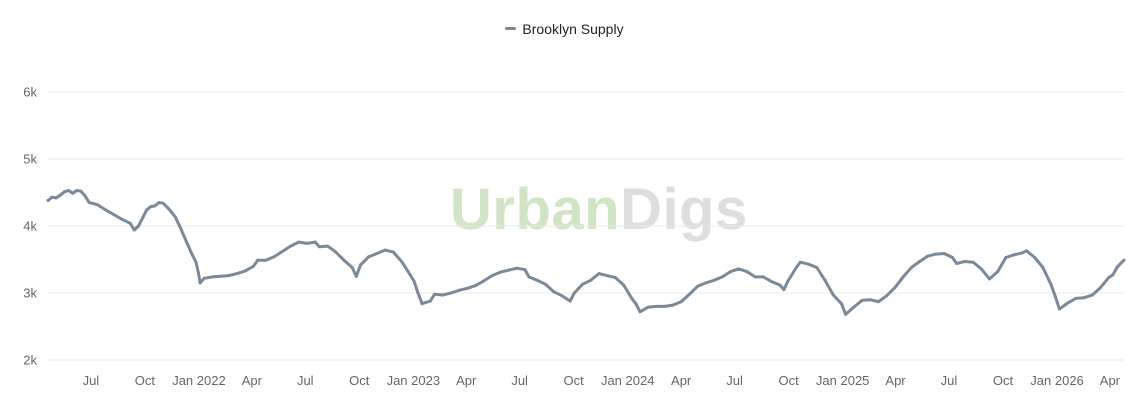 This screenshot has height=400, width=1129. I want to click on x-tick-label: Jan 2025, so click(843, 380).